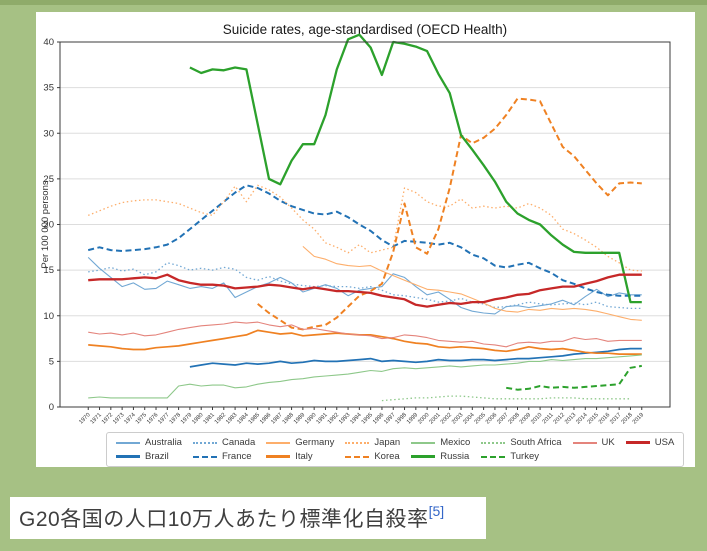 The width and height of the screenshot is (707, 551). I want to click on series-line-usa, so click(365, 290).